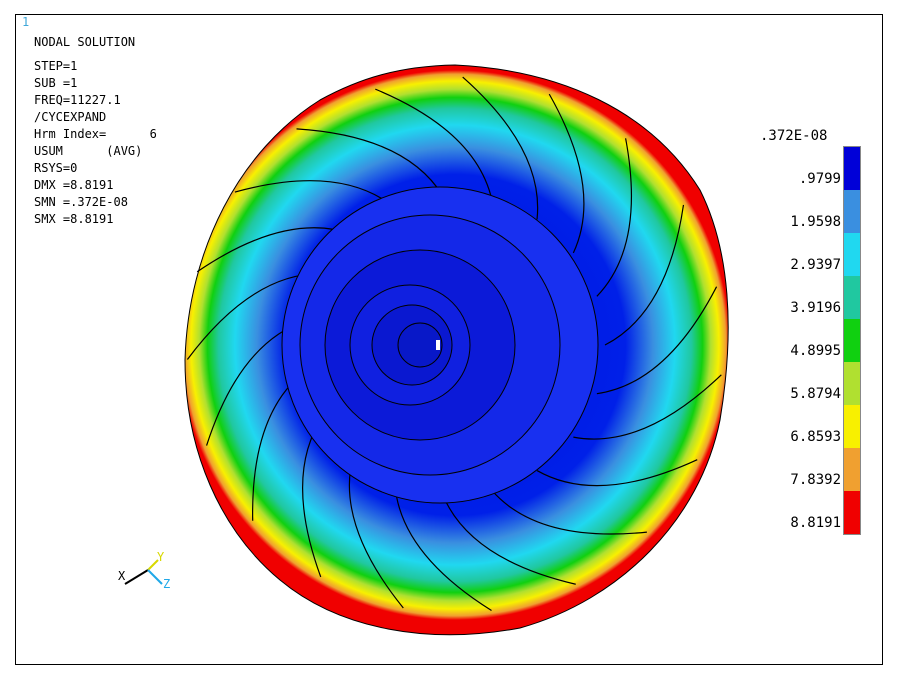 The width and height of the screenshot is (908, 688). I want to click on legend-label-4: 3.9196, so click(815, 308).